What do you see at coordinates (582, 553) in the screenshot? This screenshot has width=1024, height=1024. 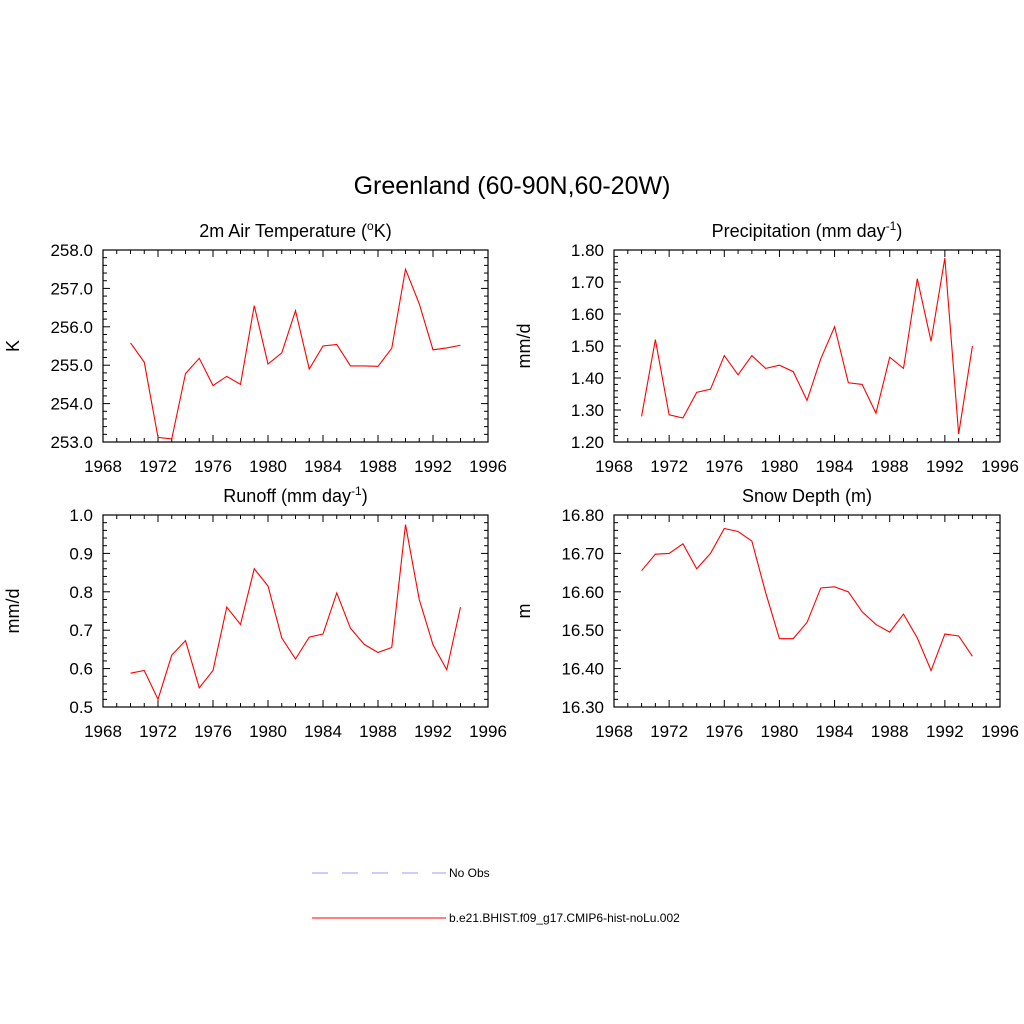 I see `y-tick-label: 16.70` at bounding box center [582, 553].